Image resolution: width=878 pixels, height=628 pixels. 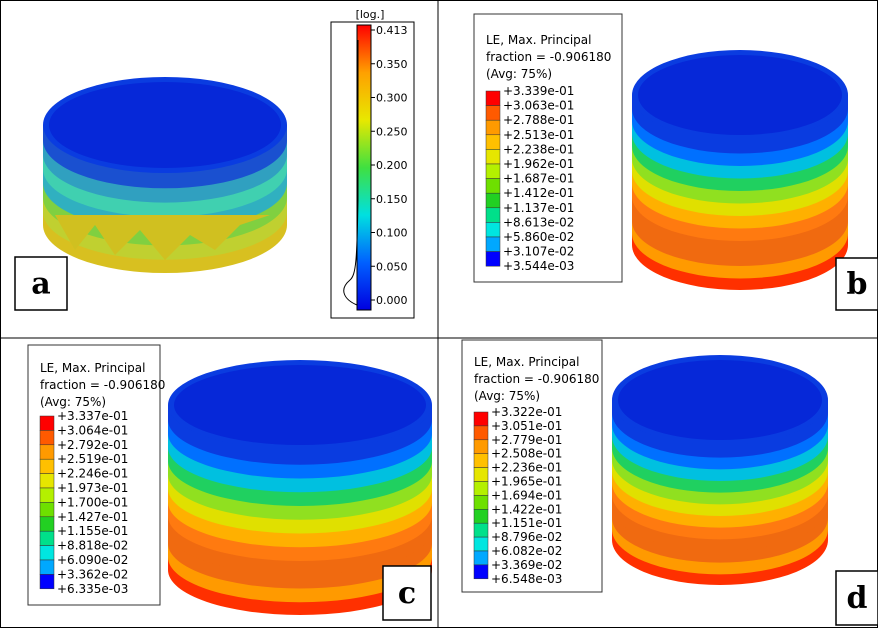 I want to click on histogram-curve, so click(x=351, y=173).